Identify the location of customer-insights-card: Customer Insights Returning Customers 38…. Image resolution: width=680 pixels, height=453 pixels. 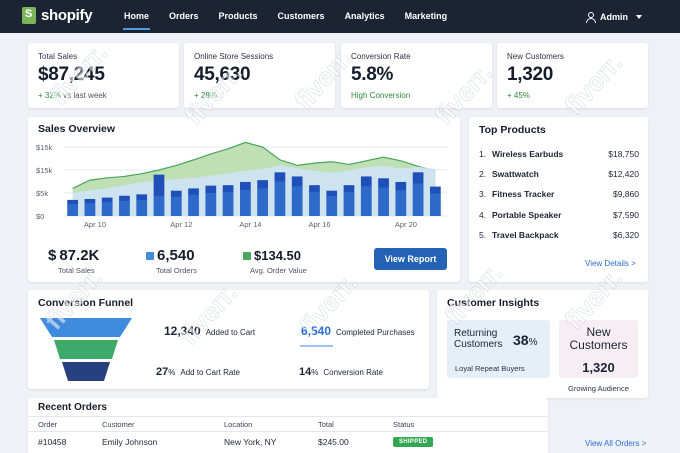
(542, 344).